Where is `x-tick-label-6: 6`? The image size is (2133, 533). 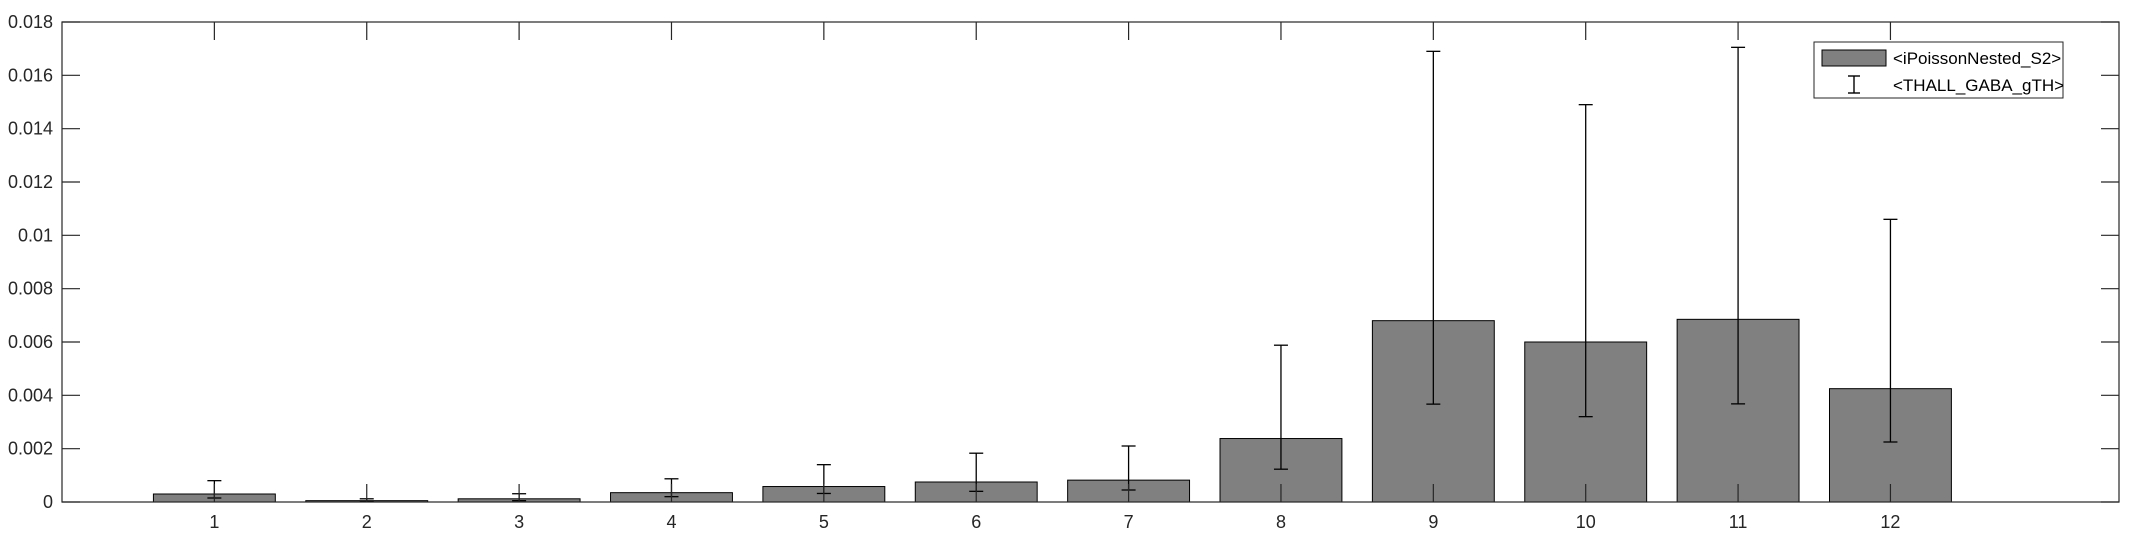
x-tick-label-6: 6 is located at coordinates (976, 522).